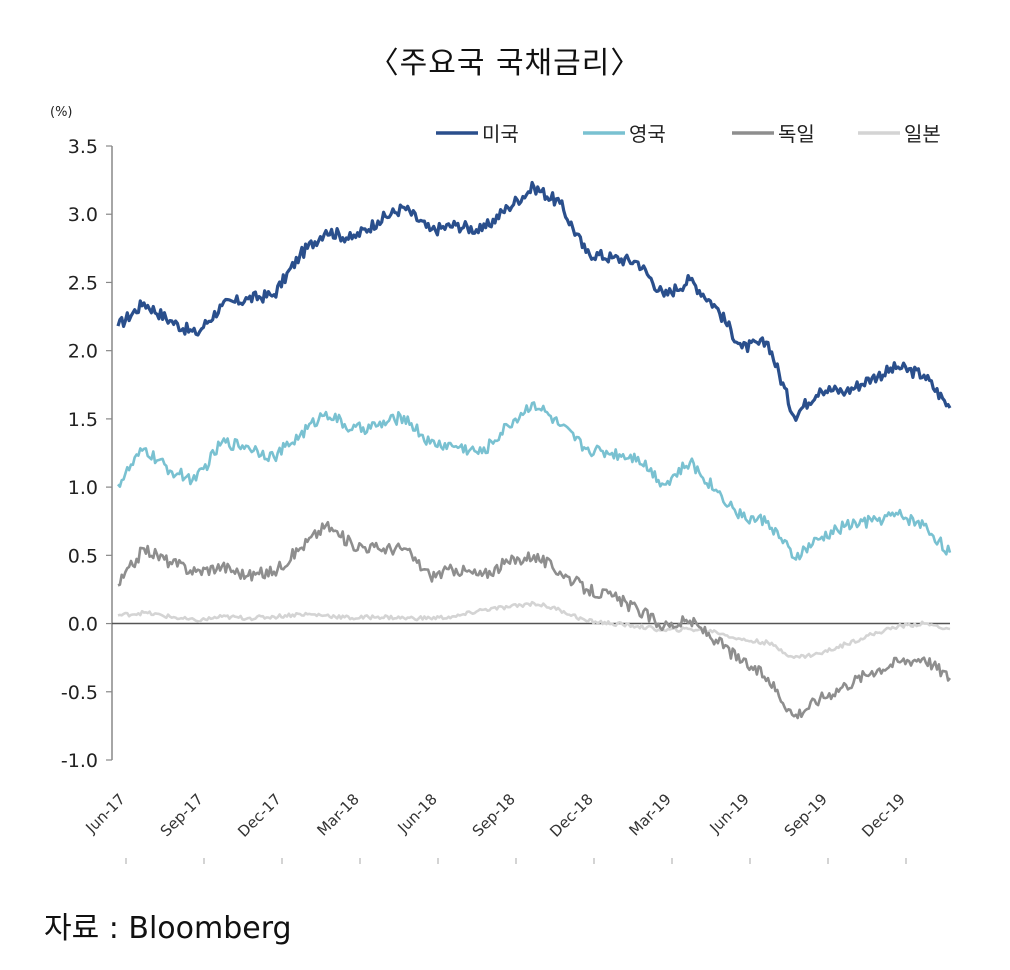  What do you see at coordinates (337, 814) in the screenshot?
I see `x-tick-label: Mar-18` at bounding box center [337, 814].